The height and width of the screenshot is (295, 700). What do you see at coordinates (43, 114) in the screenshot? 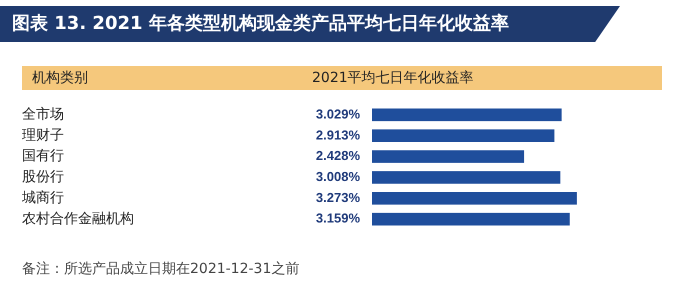
I see `y-tick-label: 全市场` at bounding box center [43, 114].